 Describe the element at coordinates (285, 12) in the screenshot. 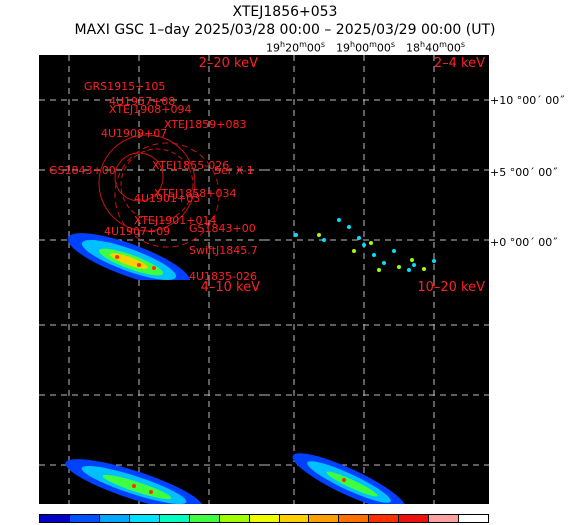

I see `plot-title: XTEJ1856+053` at that location.